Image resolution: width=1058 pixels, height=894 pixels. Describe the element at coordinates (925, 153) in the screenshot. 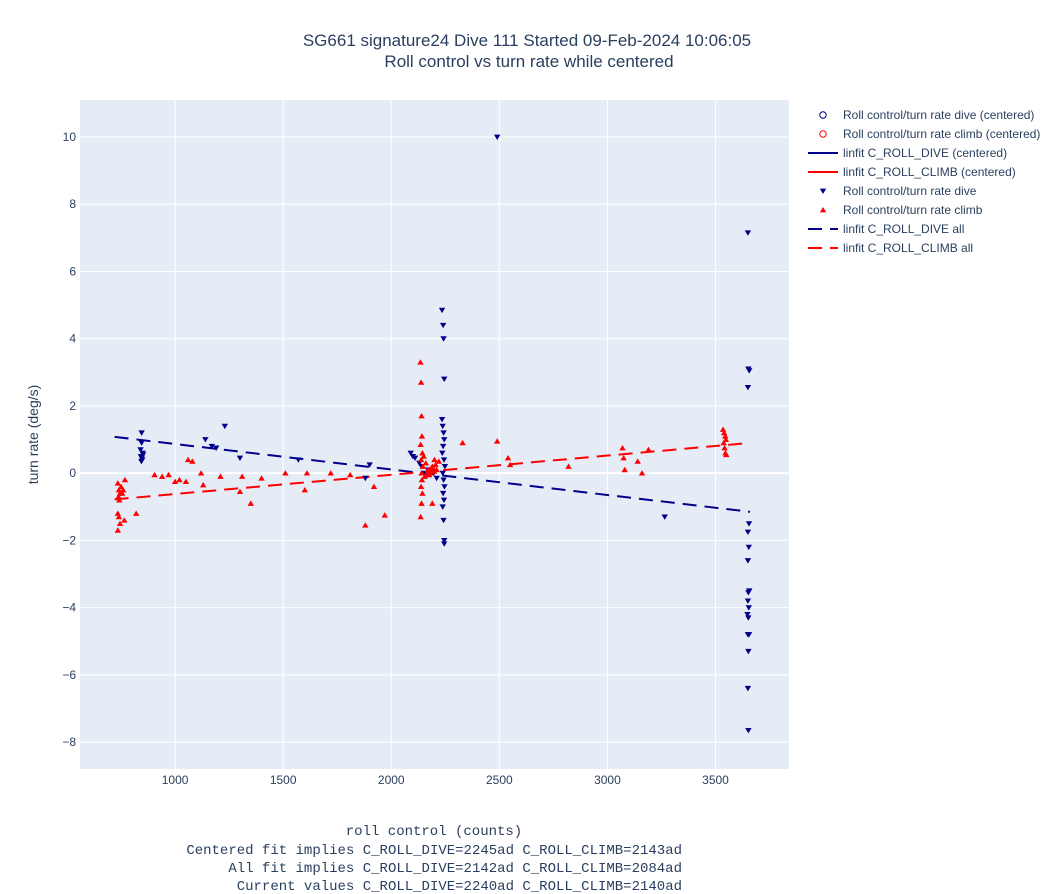

I see `legend-label: linfit C_ROLL_DIVE (centered)` at that location.